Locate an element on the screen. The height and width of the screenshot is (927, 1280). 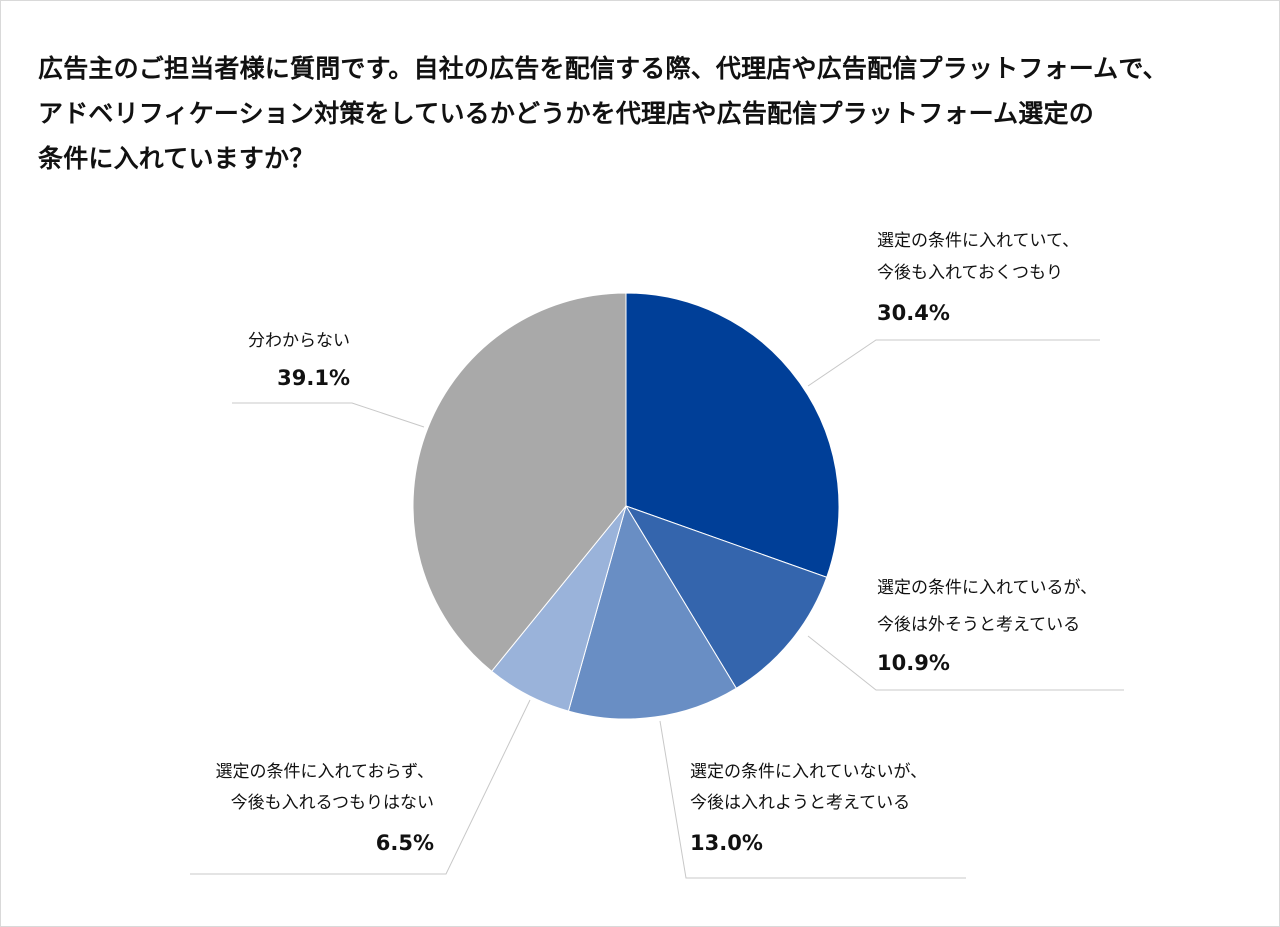
slice-label-3-line-2: 今後は入れようと考えている is located at coordinates (800, 803).